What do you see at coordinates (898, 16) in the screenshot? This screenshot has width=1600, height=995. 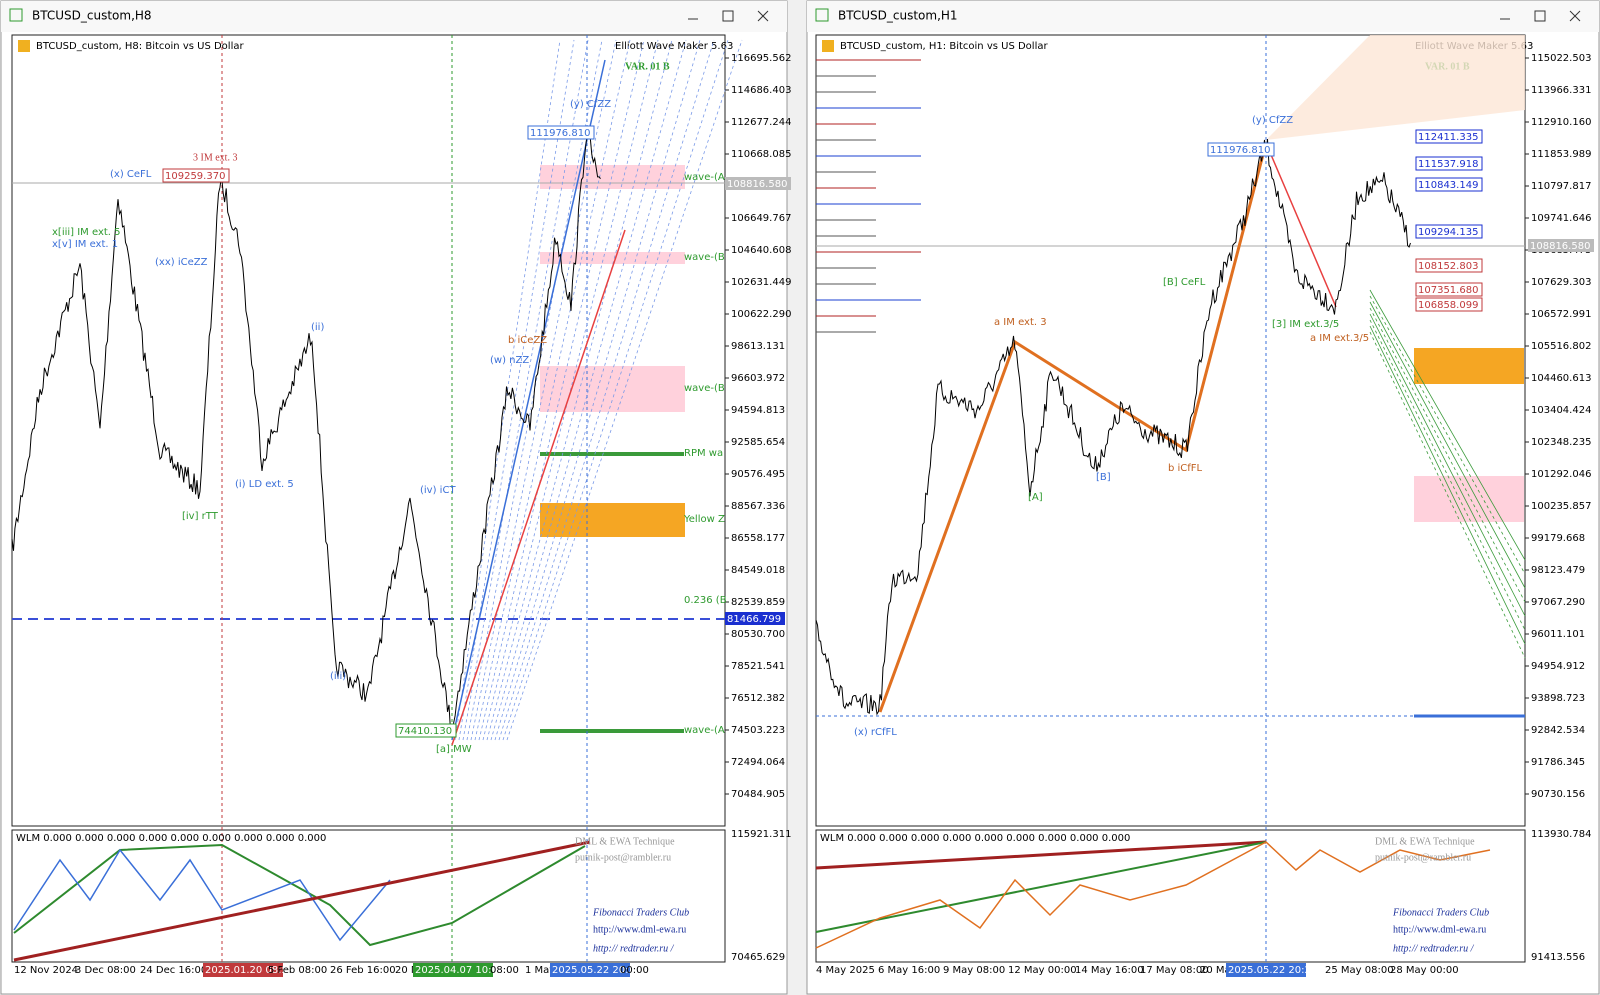 I see `window-title: BTCUSD_custom,H1` at bounding box center [898, 16].